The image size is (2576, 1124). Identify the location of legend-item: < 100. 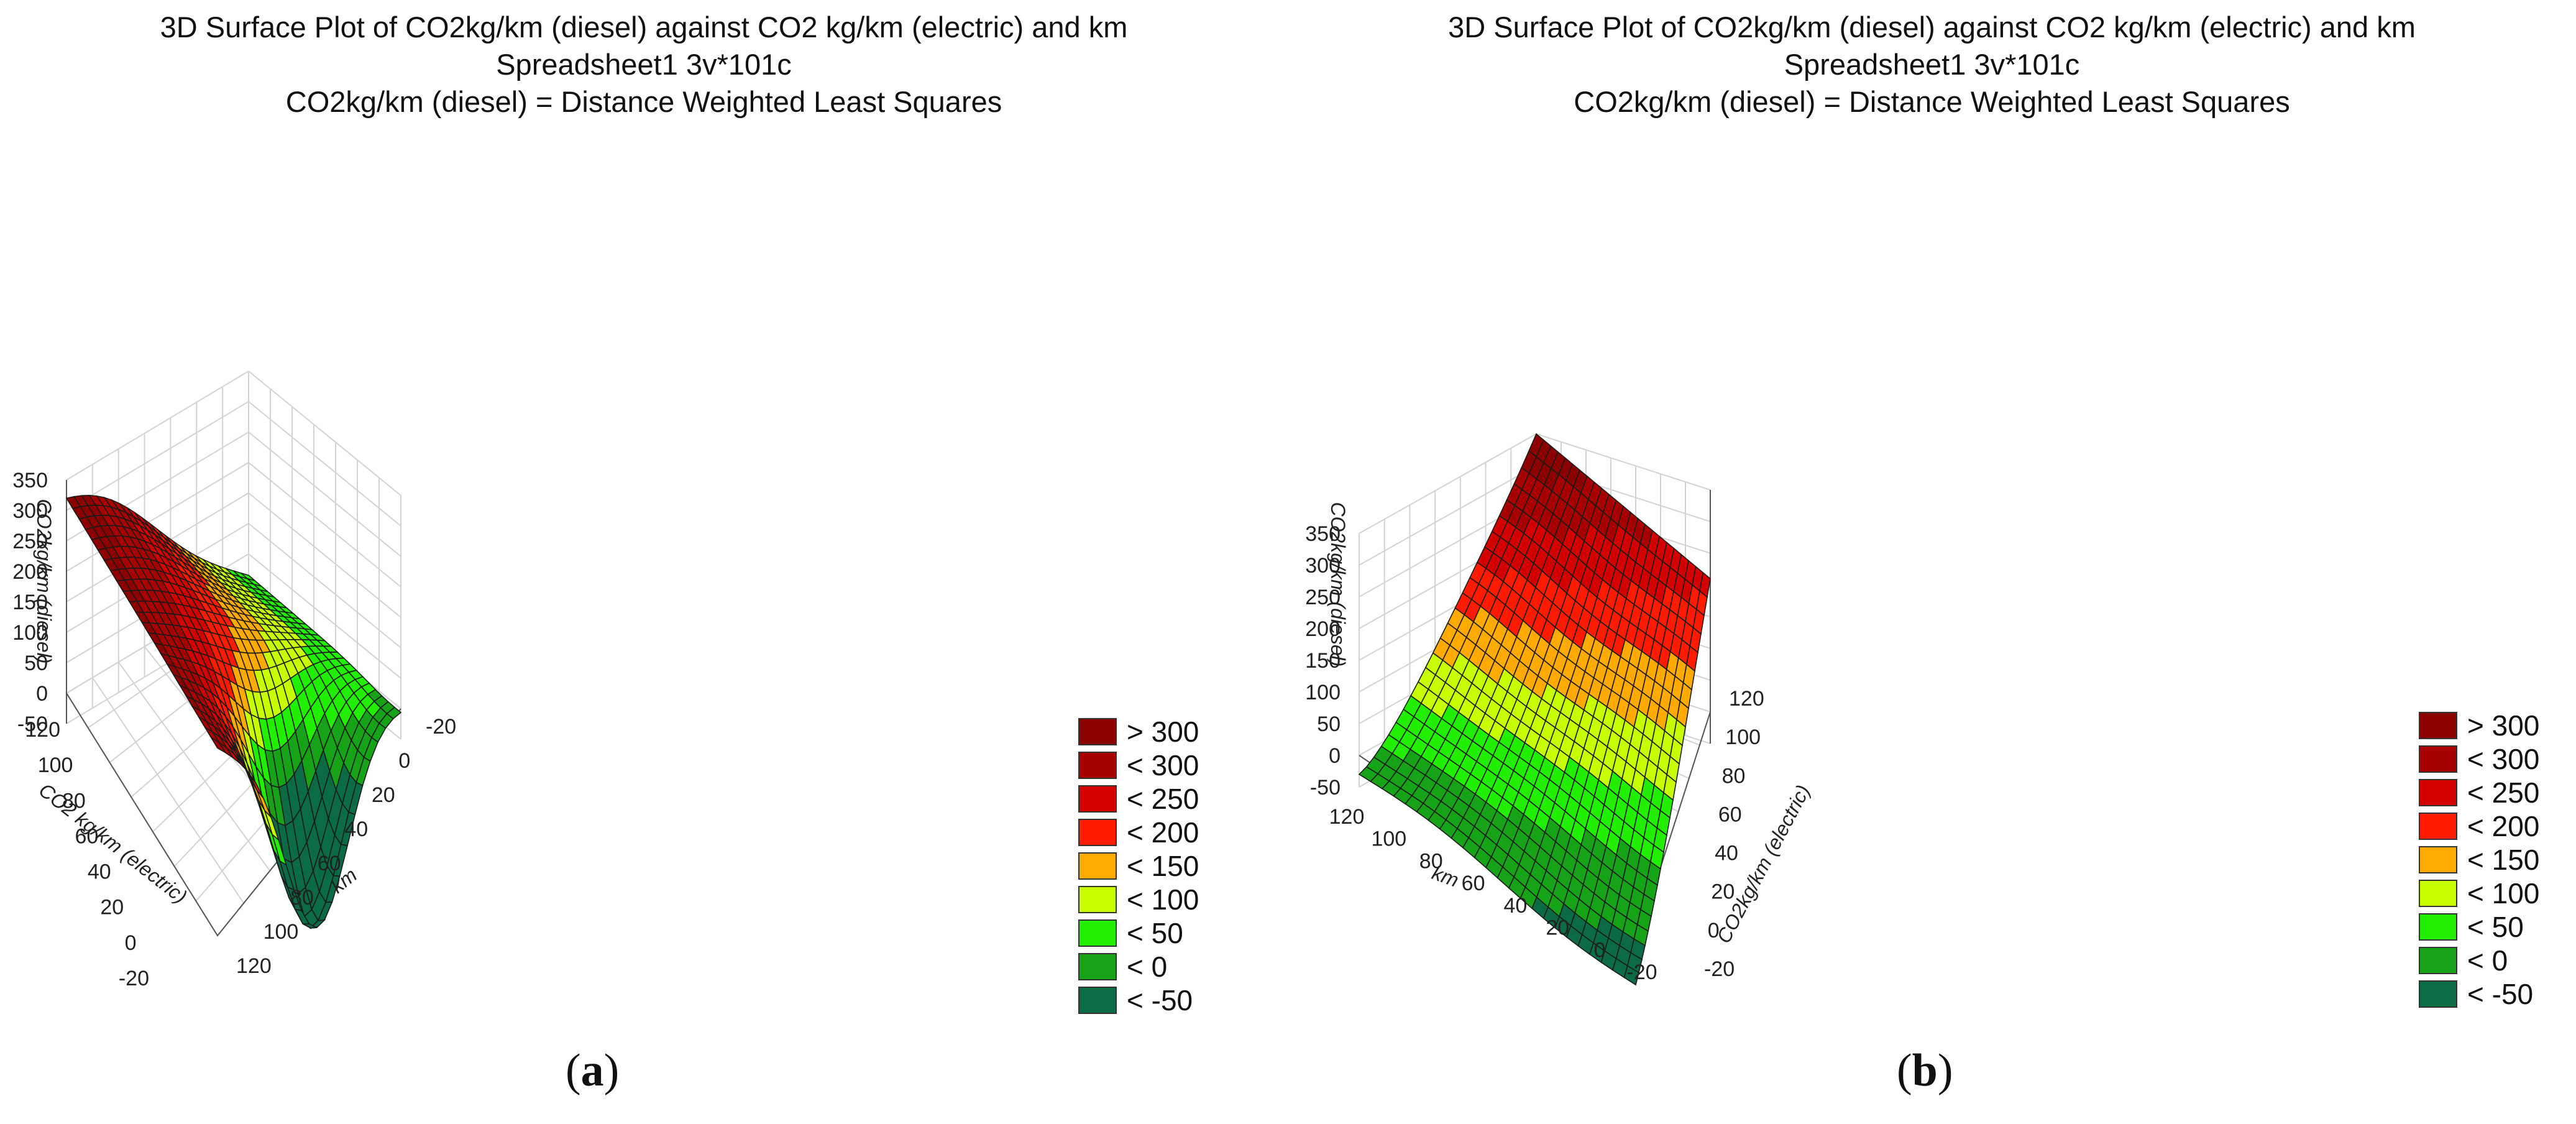
(2479, 893).